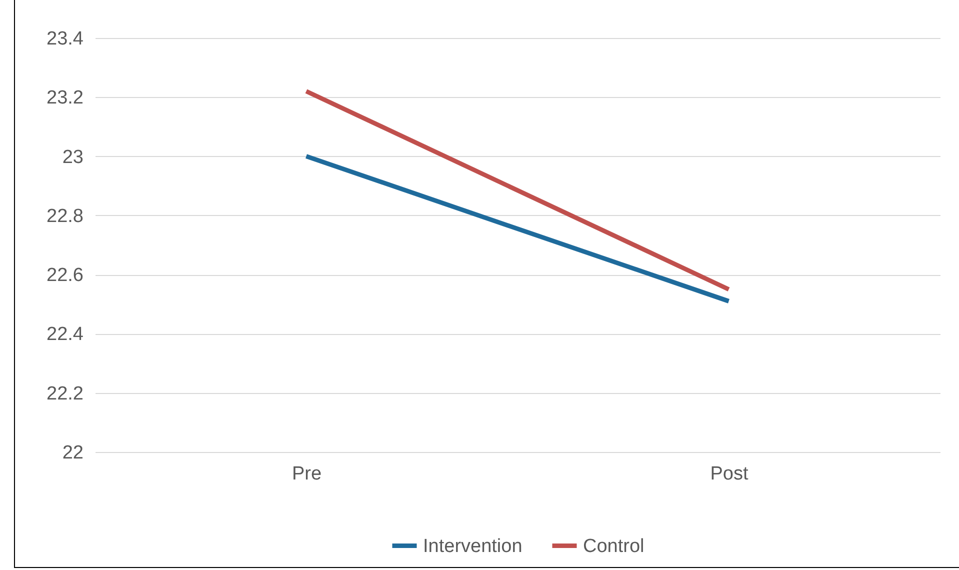 The image size is (959, 570). What do you see at coordinates (613, 546) in the screenshot?
I see `legend-label: Control` at bounding box center [613, 546].